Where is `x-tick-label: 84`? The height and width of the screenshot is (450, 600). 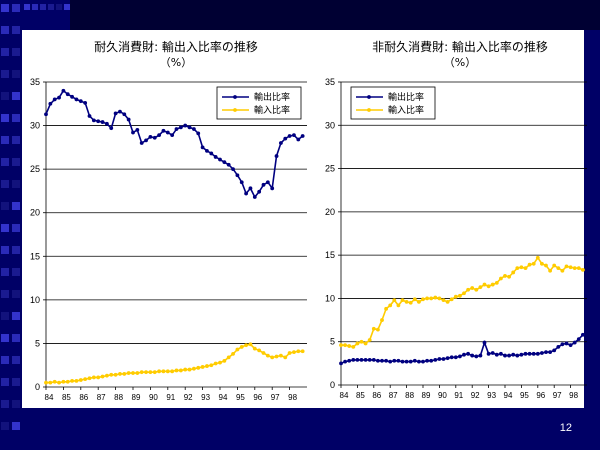 x-tick-label: 84 is located at coordinates (49, 397).